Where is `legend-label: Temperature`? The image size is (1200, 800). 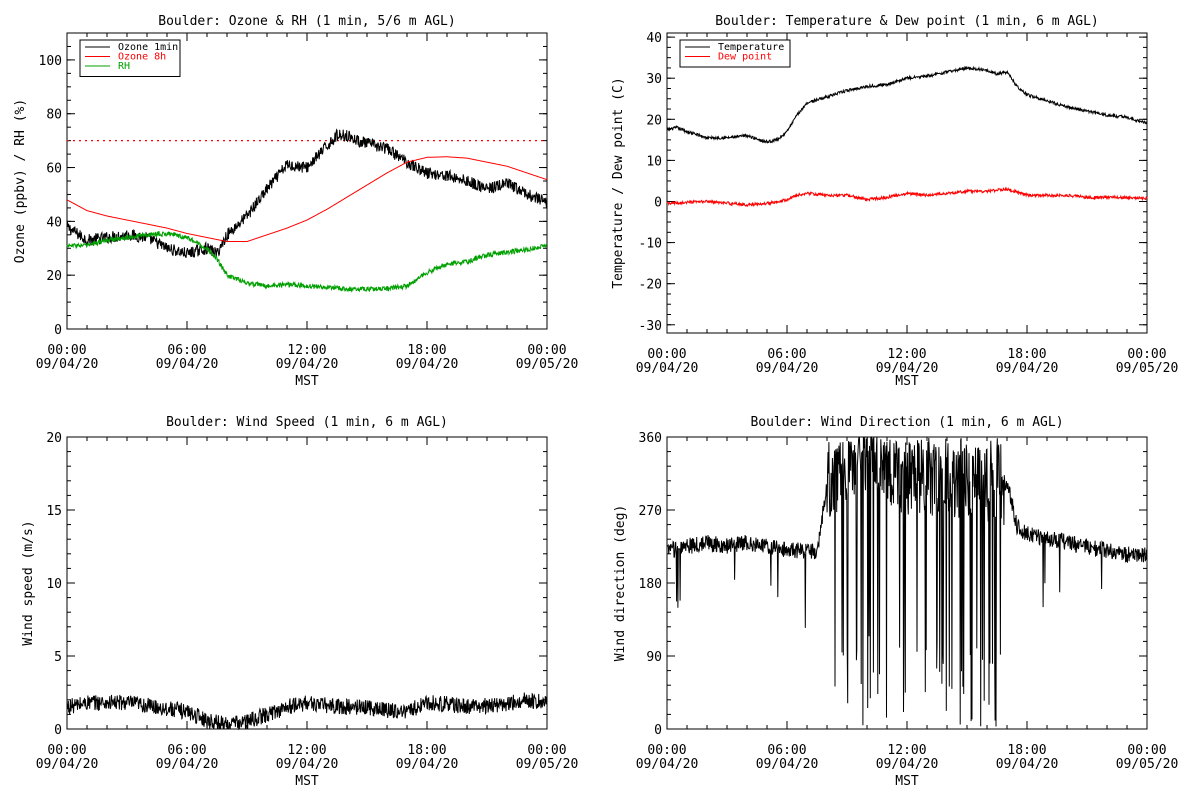 legend-label: Temperature is located at coordinates (751, 47).